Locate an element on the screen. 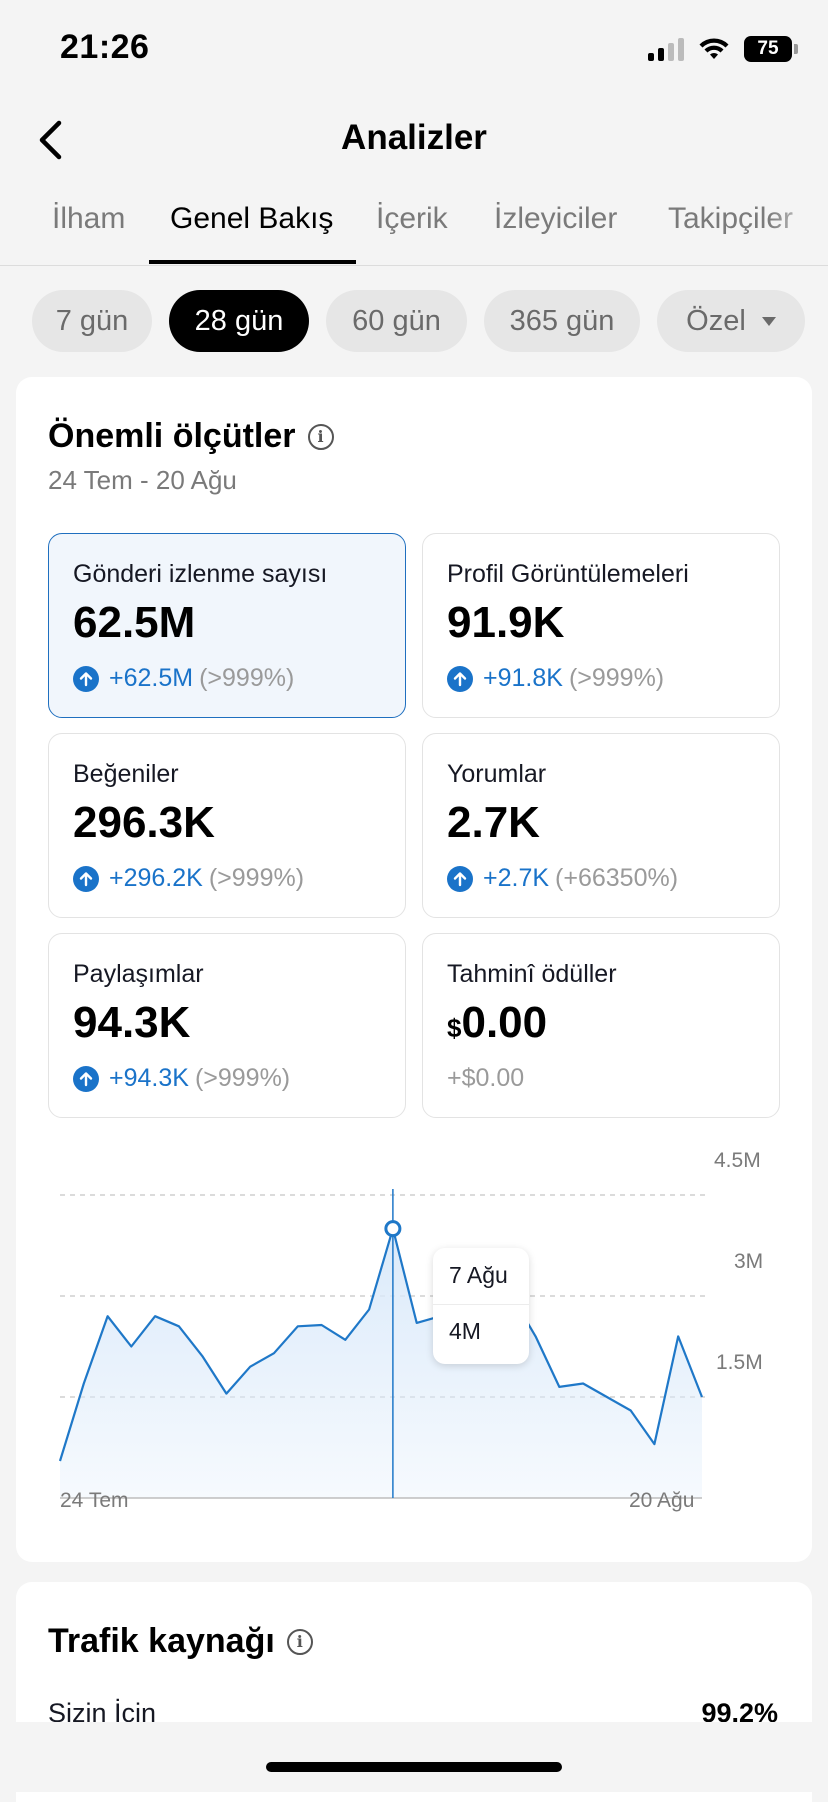 The height and width of the screenshot is (1802, 828). tooltip-divider is located at coordinates (481, 1304).